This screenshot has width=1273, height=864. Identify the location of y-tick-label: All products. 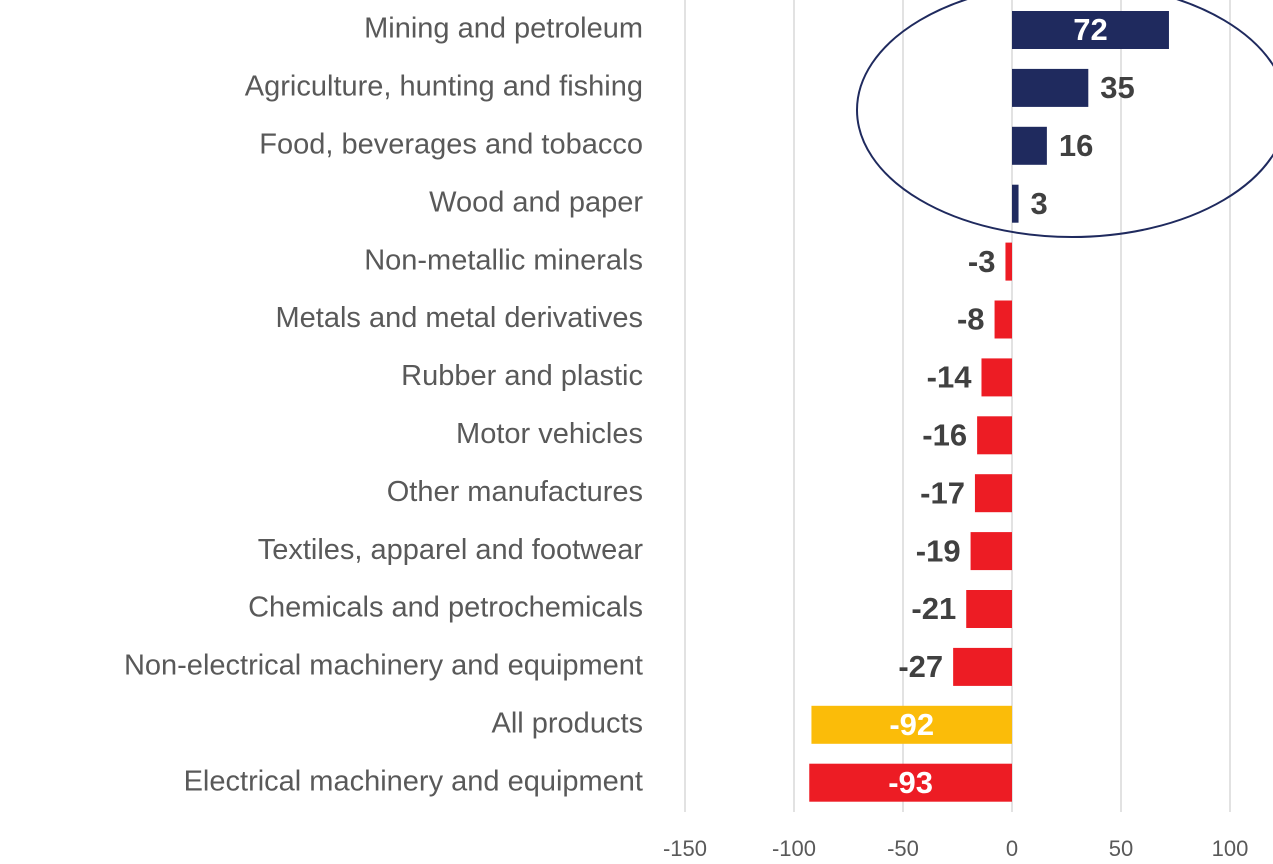
(567, 723).